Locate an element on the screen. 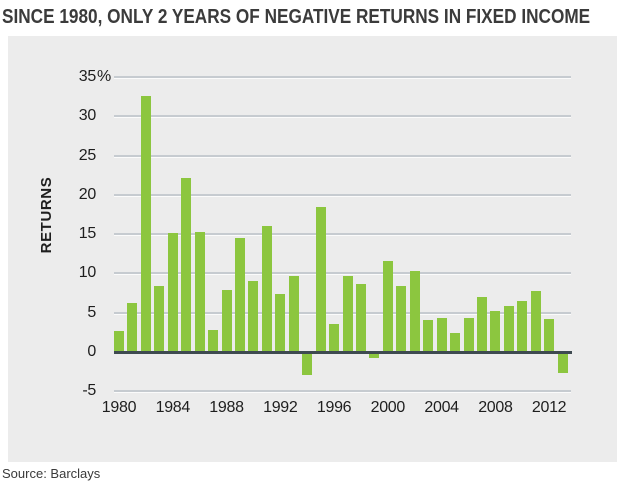 The width and height of the screenshot is (620, 487). x-tick-label-2012: 2012 is located at coordinates (549, 407).